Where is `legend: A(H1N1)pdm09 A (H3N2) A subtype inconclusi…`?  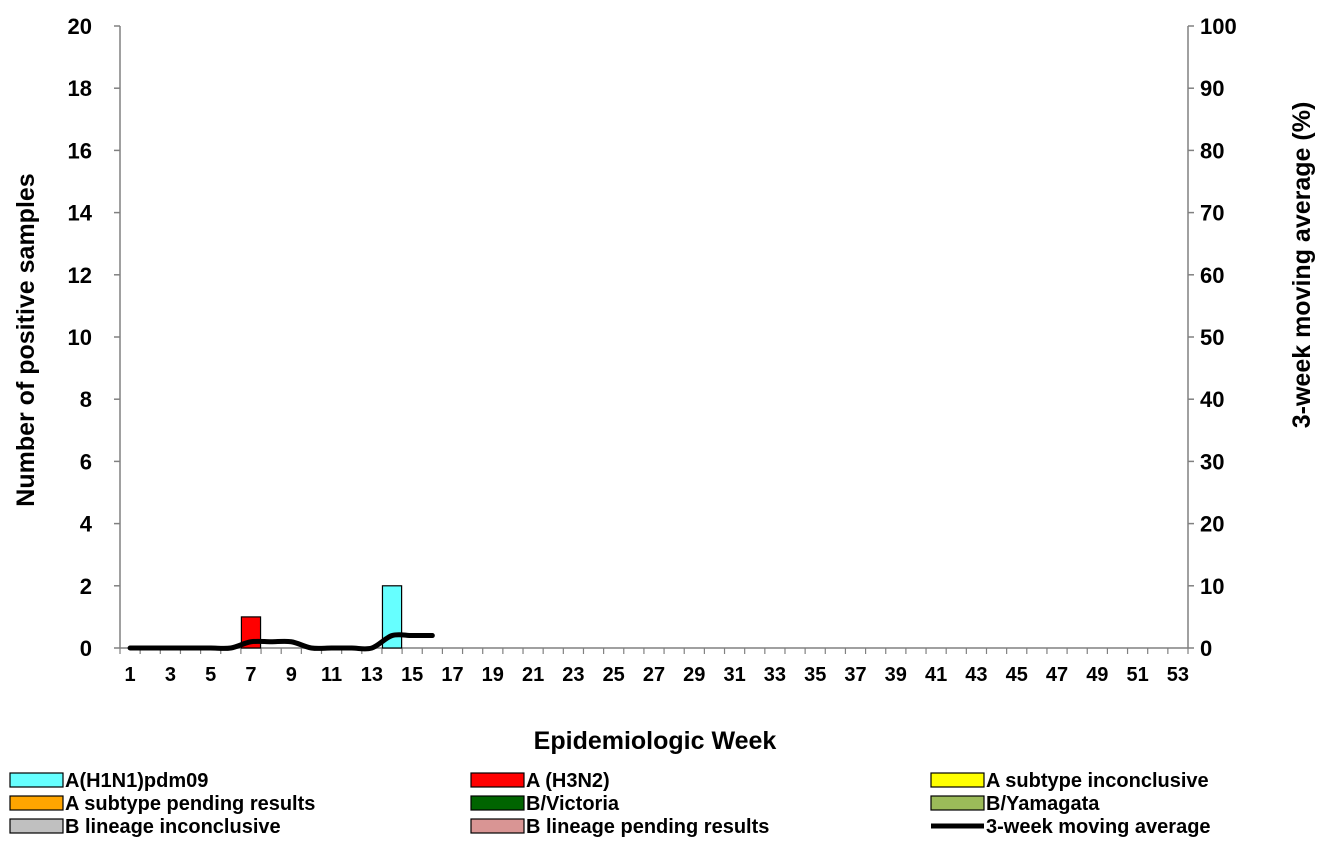
legend: A(H1N1)pdm09 A (H3N2) A subtype inconclusi… is located at coordinates (610, 804).